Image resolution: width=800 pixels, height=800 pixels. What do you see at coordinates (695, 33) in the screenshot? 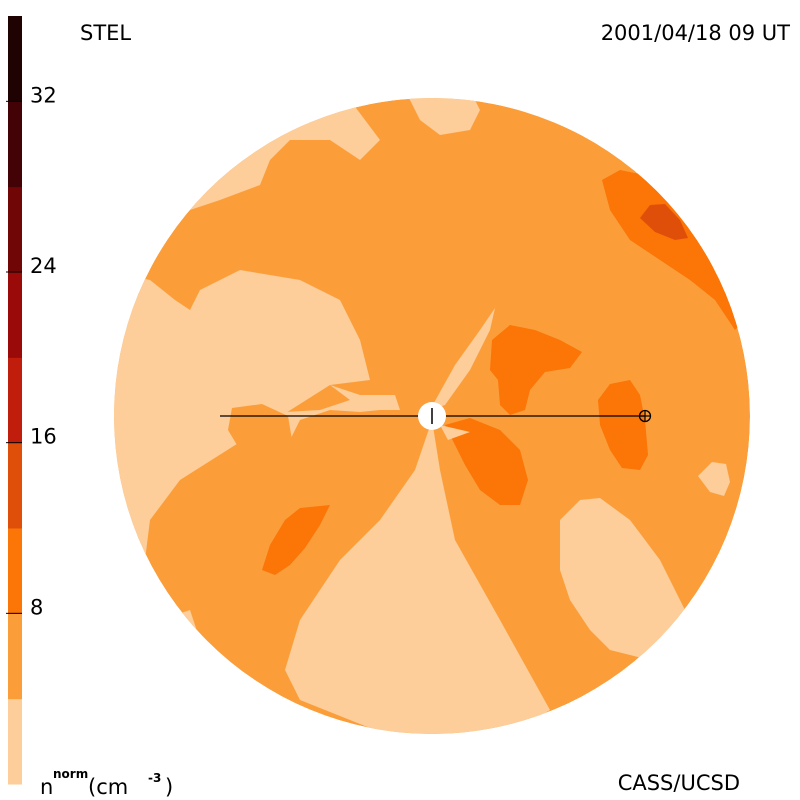
I see `timestamp-label: 2001/04/18 09 UT` at bounding box center [695, 33].